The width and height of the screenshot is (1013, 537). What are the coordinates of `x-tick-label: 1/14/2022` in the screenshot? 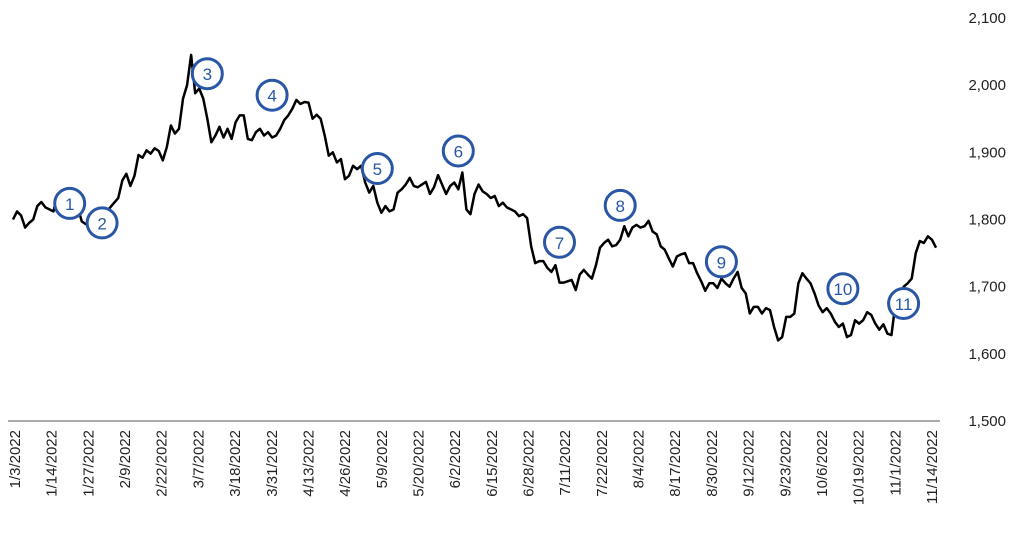 It's located at (52, 463).